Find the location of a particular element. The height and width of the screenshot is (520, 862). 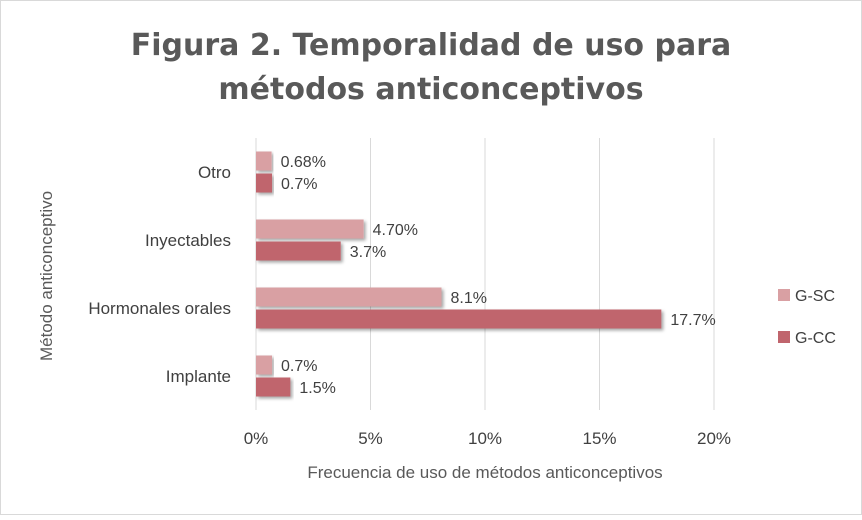

data-label: 4.70% is located at coordinates (395, 230).